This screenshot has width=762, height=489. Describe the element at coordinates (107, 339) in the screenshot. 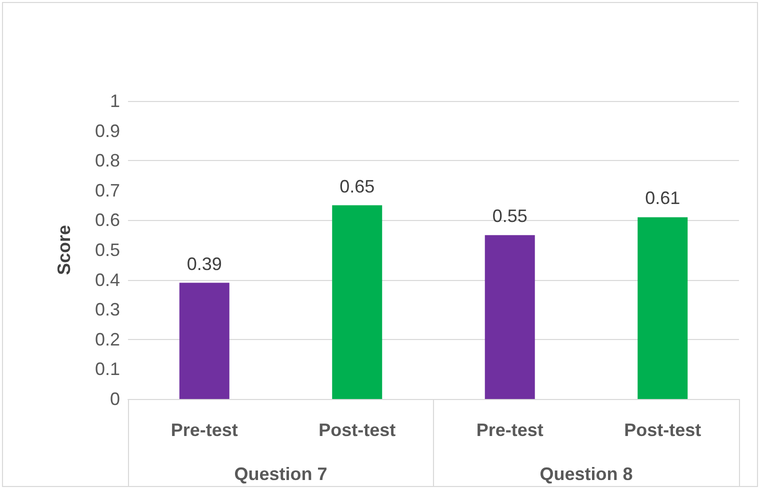

I see `y-tick-label: 0.2` at that location.